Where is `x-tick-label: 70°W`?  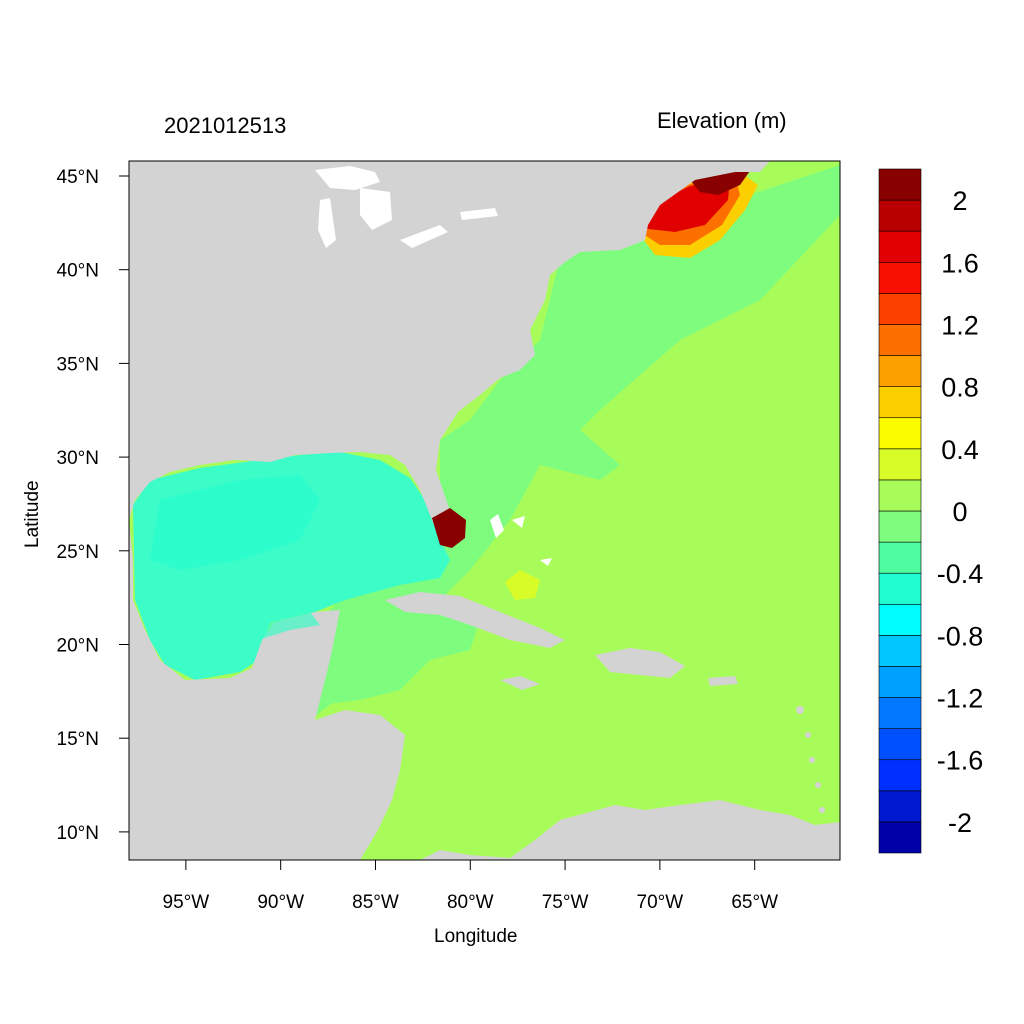 x-tick-label: 70°W is located at coordinates (660, 902).